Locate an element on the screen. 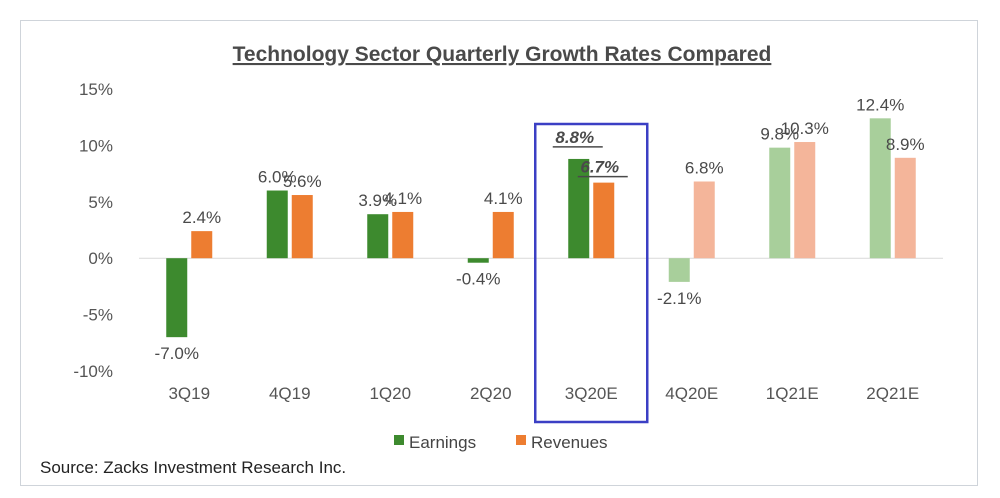 This screenshot has height=498, width=1000. earnings-bar-4q20e is located at coordinates (679, 270).